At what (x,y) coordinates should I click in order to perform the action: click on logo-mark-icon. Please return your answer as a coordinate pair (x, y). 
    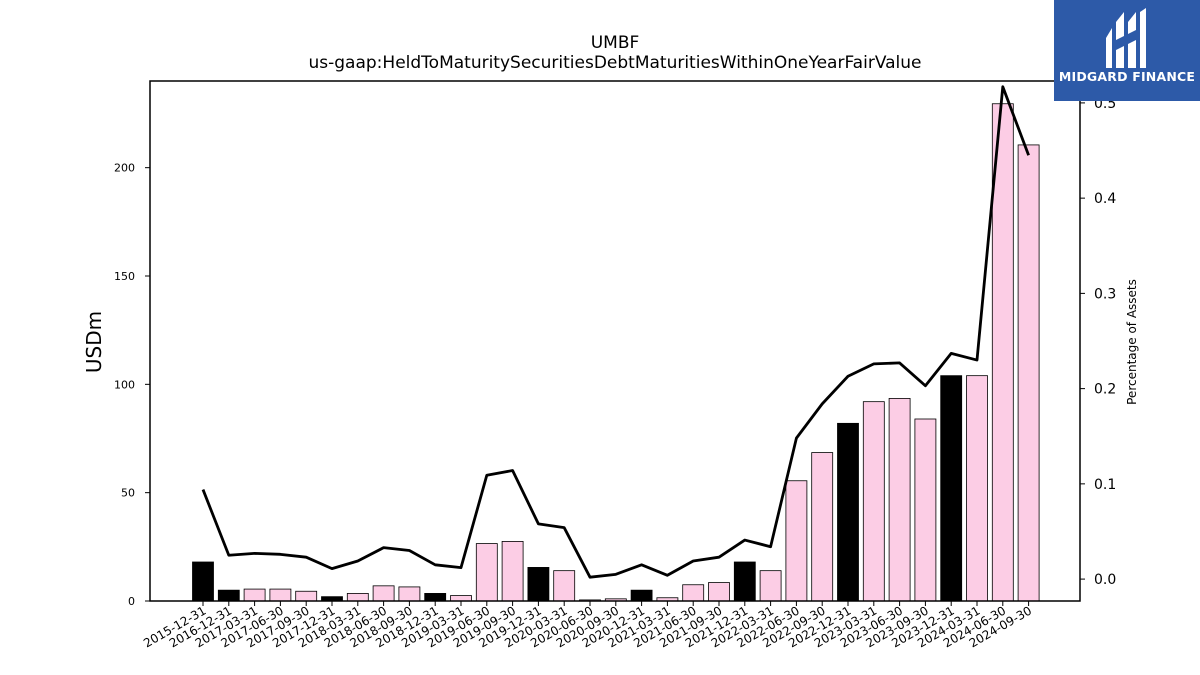
    Looking at the image, I should click on (1126, 38).